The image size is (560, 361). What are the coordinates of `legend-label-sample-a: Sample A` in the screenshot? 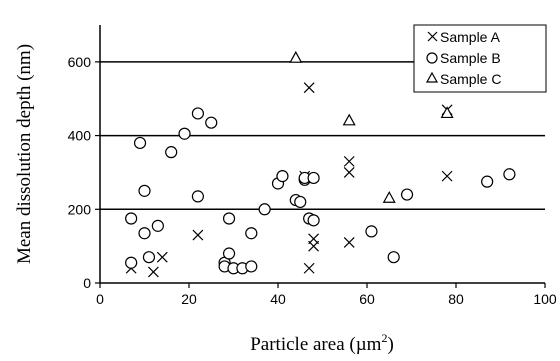 It's located at (470, 37).